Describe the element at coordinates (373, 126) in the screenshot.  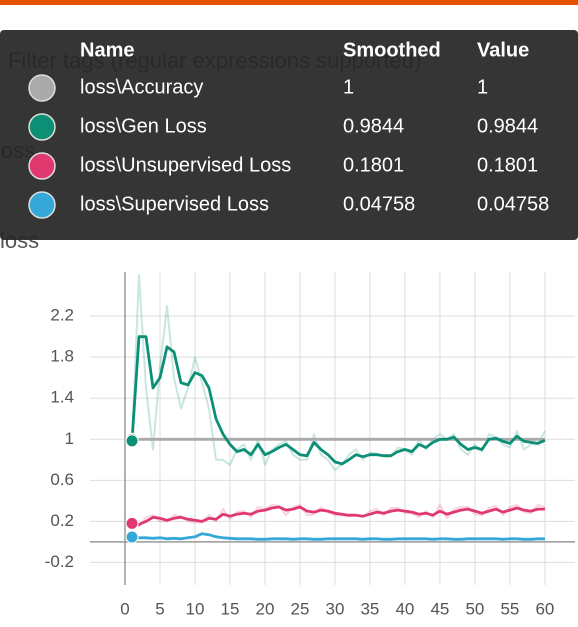
I see `tooltip-smoothed: 0.9844` at that location.